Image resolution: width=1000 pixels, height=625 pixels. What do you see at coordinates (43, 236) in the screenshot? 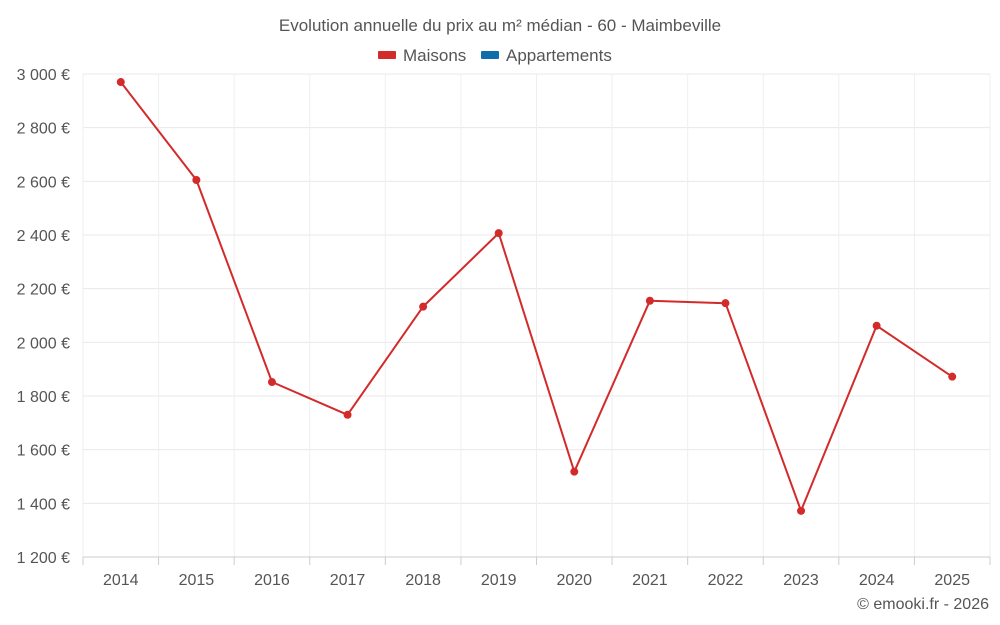
I see `y-tick-label: 2 400 €` at bounding box center [43, 236].